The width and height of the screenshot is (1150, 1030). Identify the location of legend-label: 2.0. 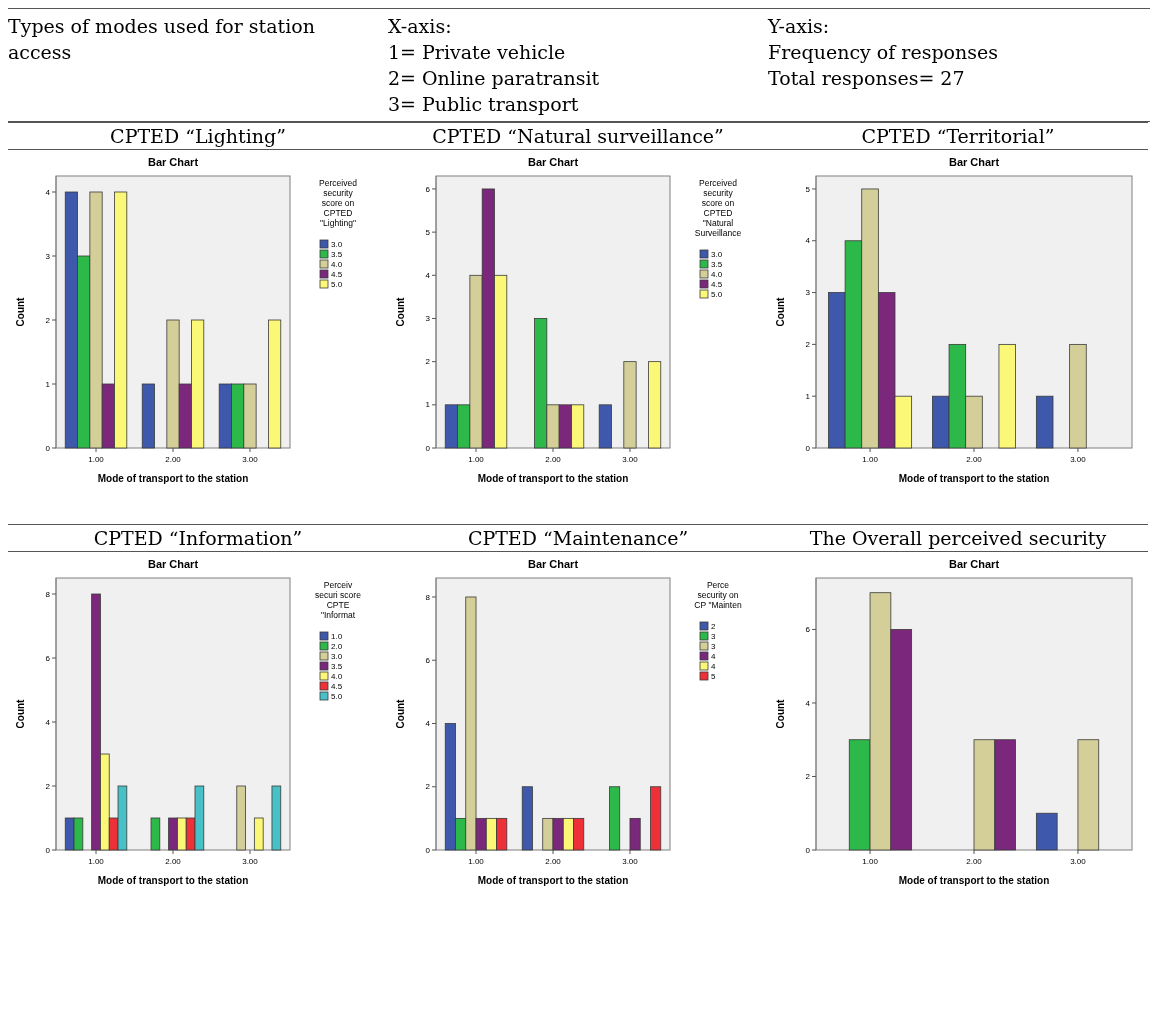
(337, 646).